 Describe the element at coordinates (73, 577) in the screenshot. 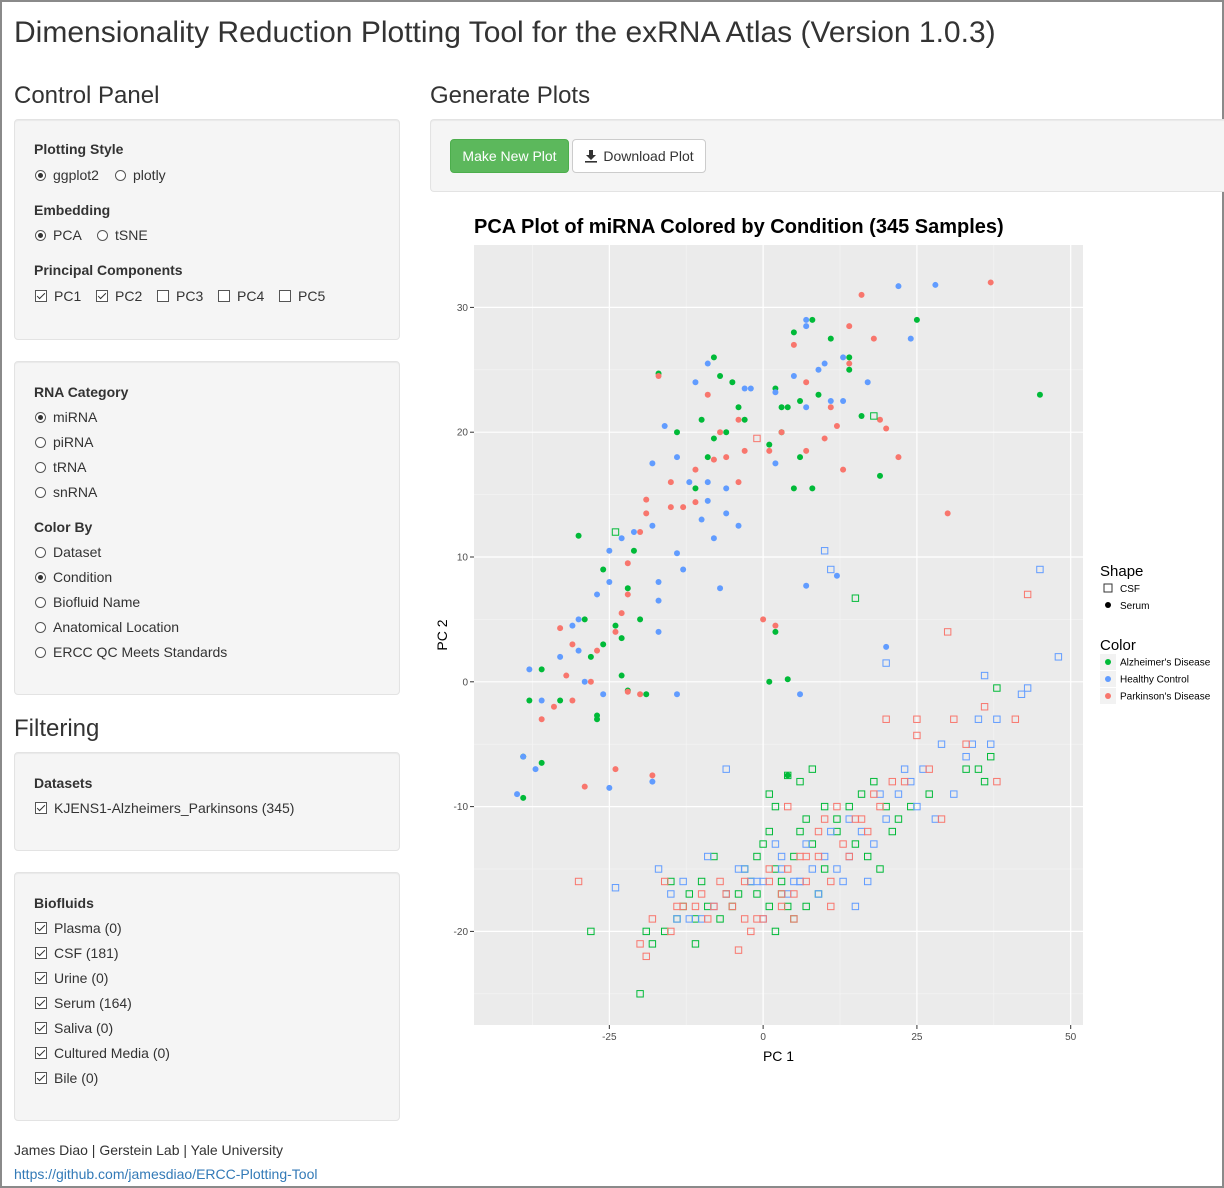

I see `radio-condition: Condition` at that location.